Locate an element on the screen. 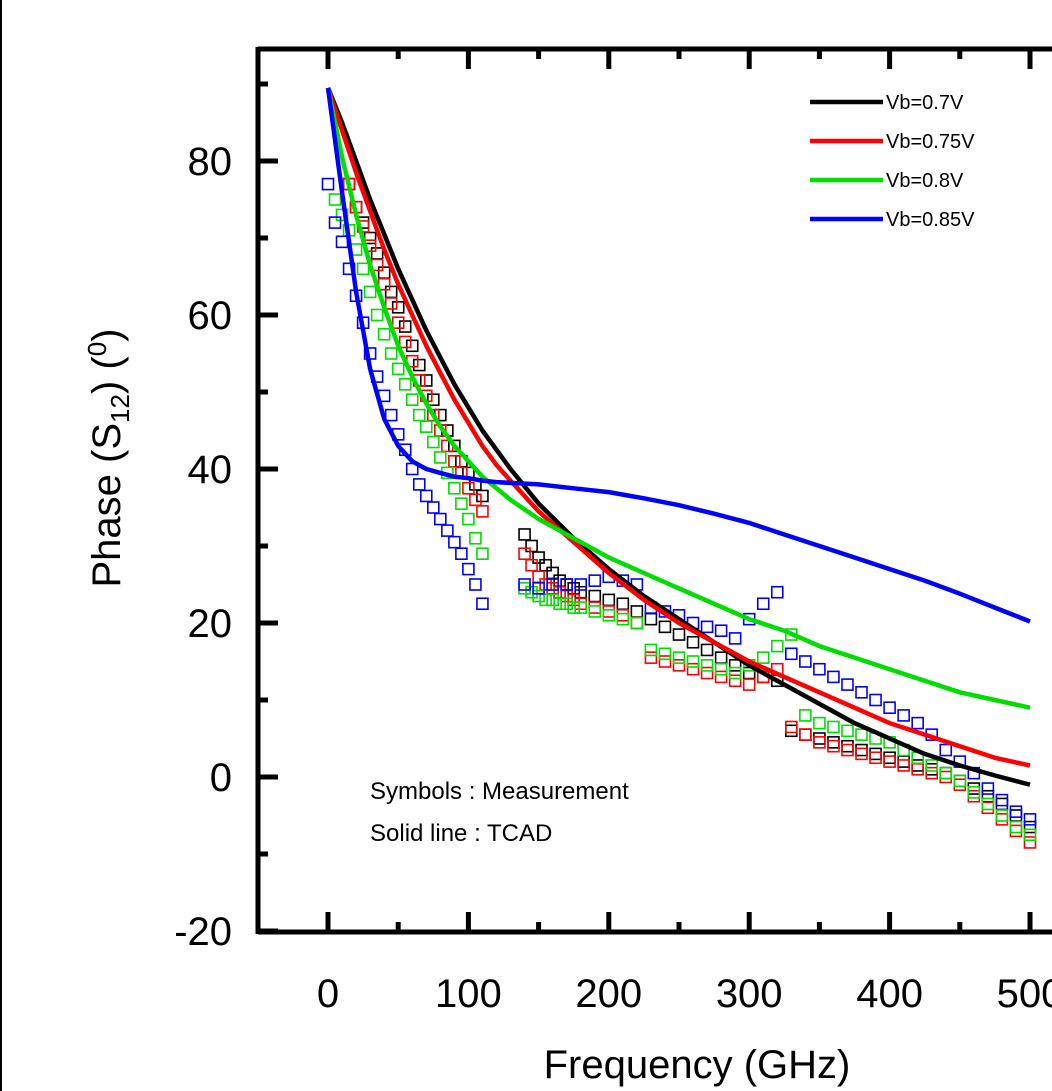 Image resolution: width=1052 pixels, height=1091 pixels. legend-label-2: Vb=0.75V is located at coordinates (930, 142).